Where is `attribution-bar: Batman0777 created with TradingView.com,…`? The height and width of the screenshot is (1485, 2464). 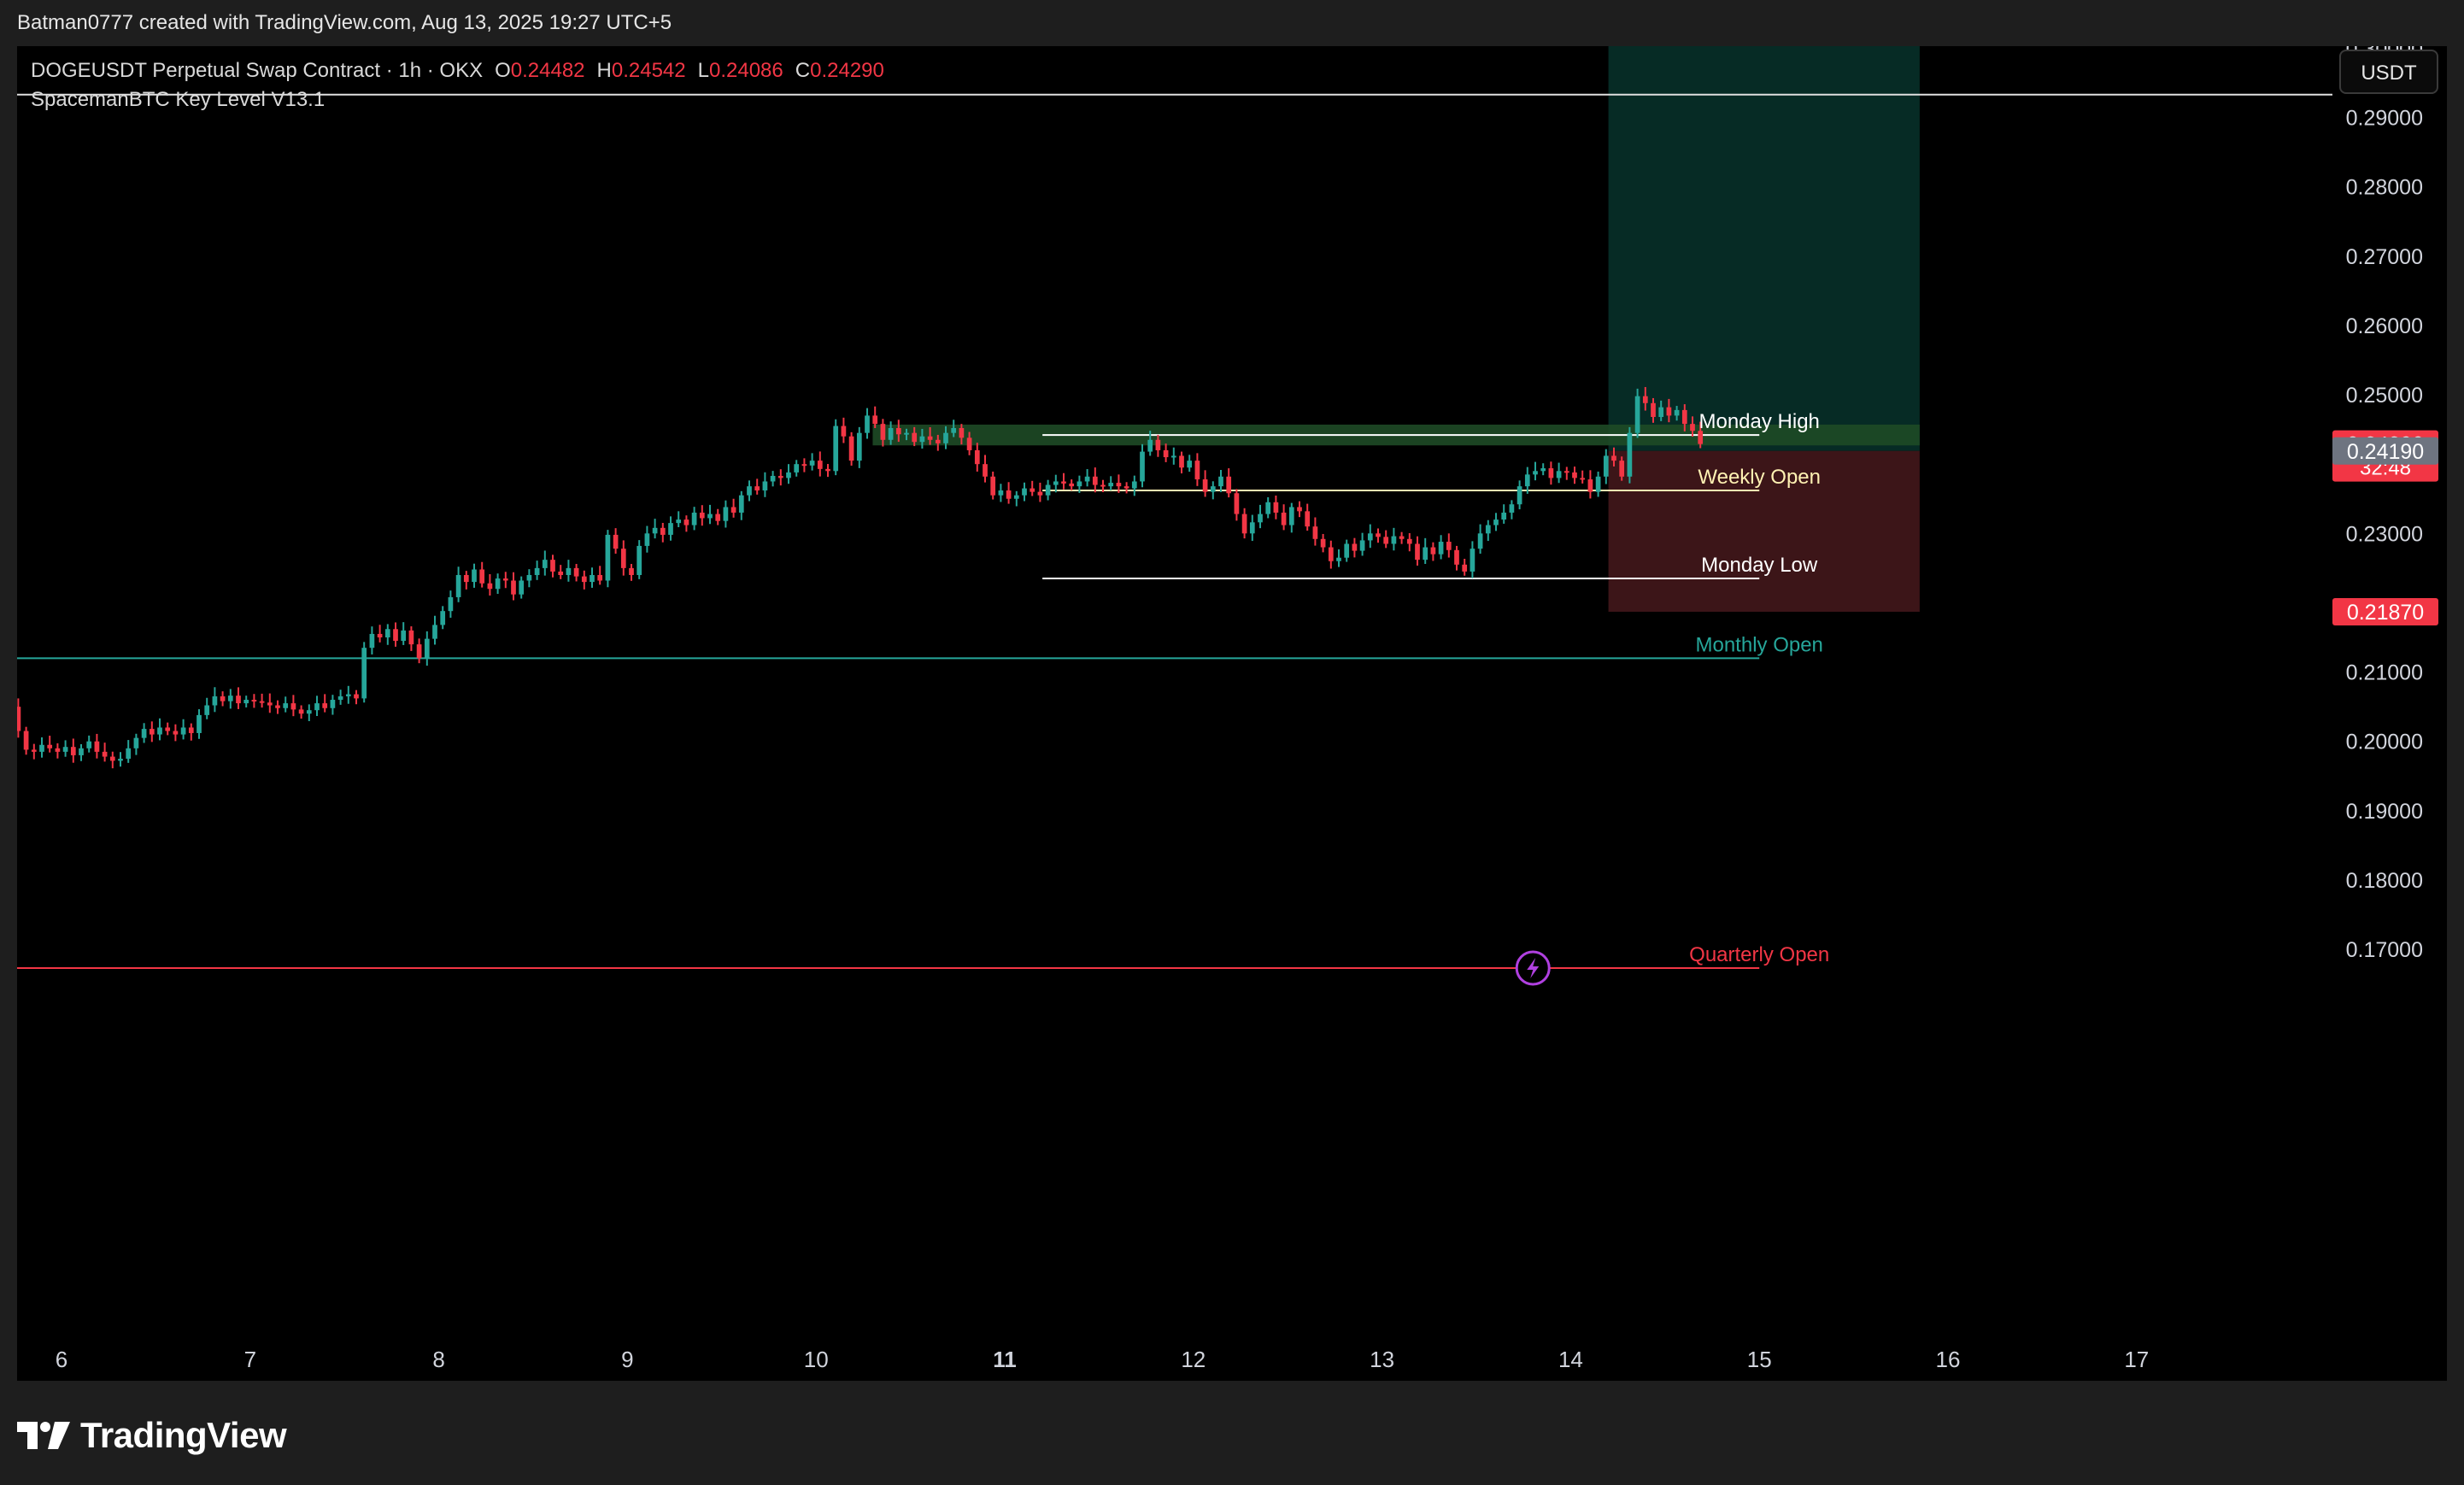 attribution-bar: Batman0777 created with TradingView.com,… is located at coordinates (1232, 23).